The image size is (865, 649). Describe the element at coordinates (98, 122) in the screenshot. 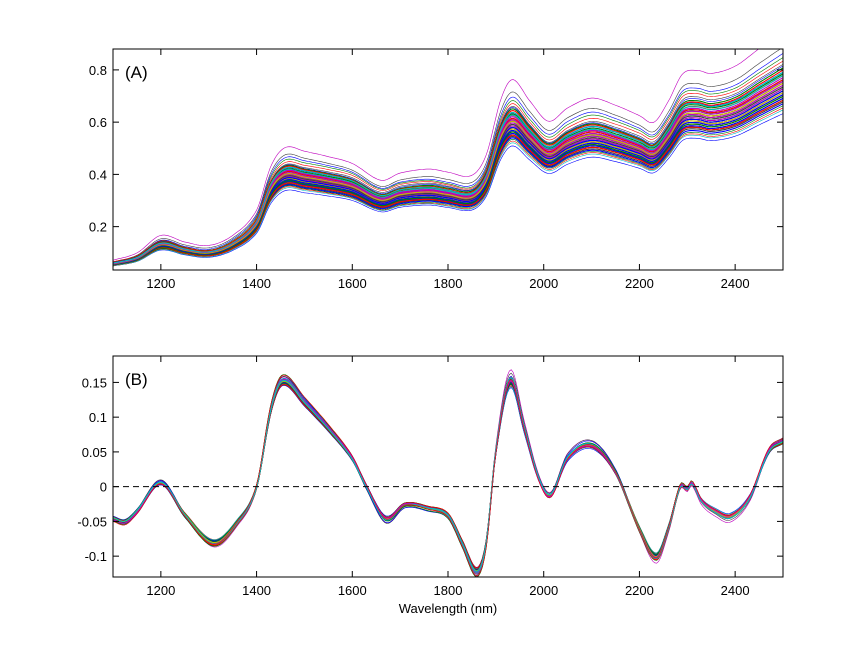

I see `y-tick-label: 0.6` at that location.